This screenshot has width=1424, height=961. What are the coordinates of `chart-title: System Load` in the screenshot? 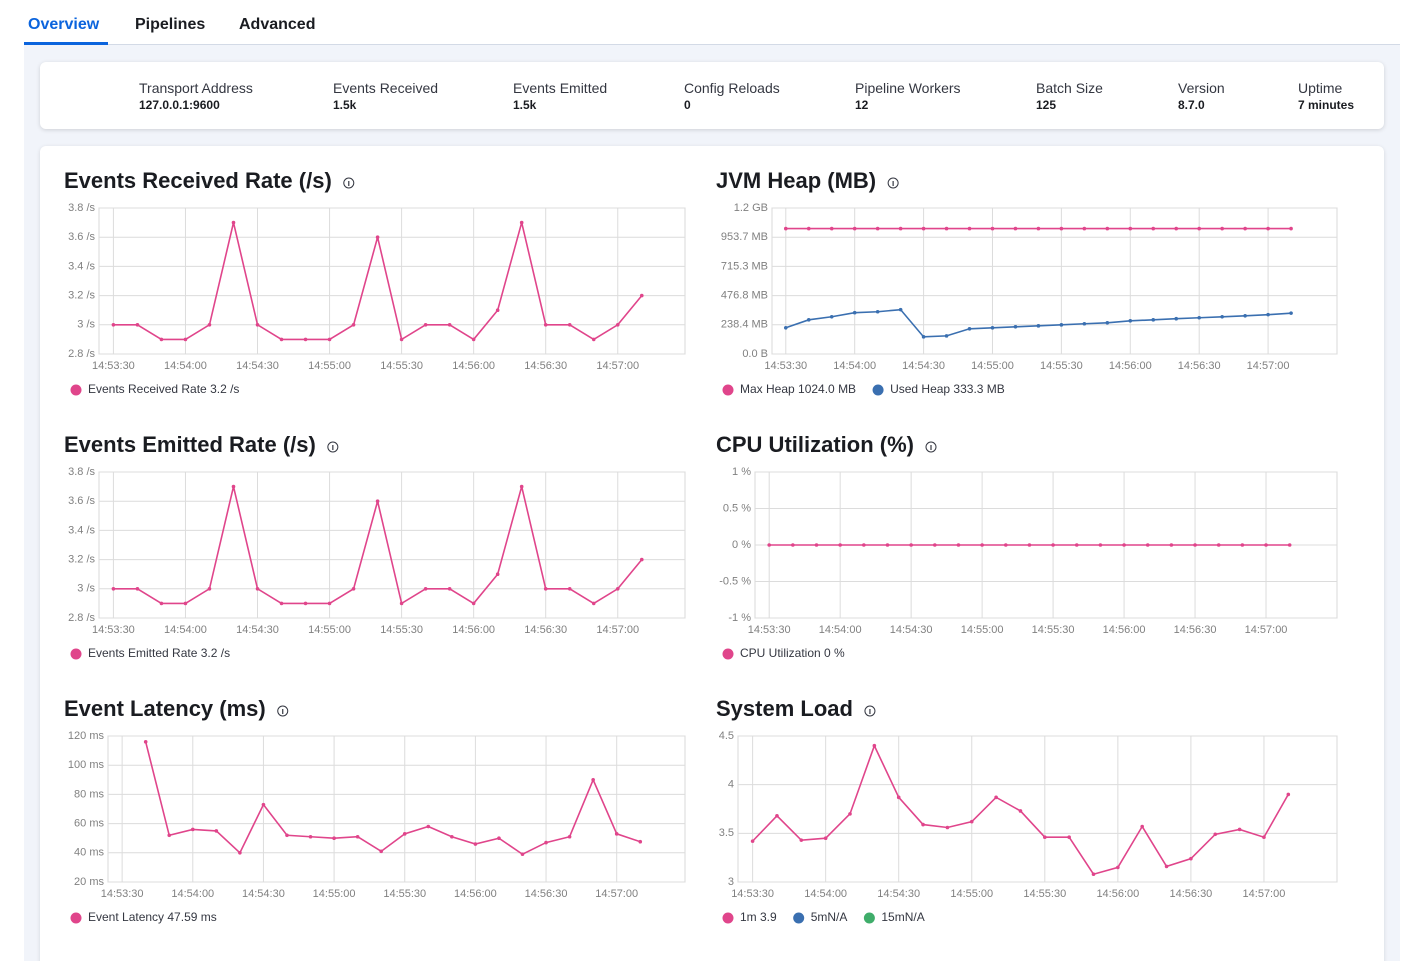 It's located at (784, 708).